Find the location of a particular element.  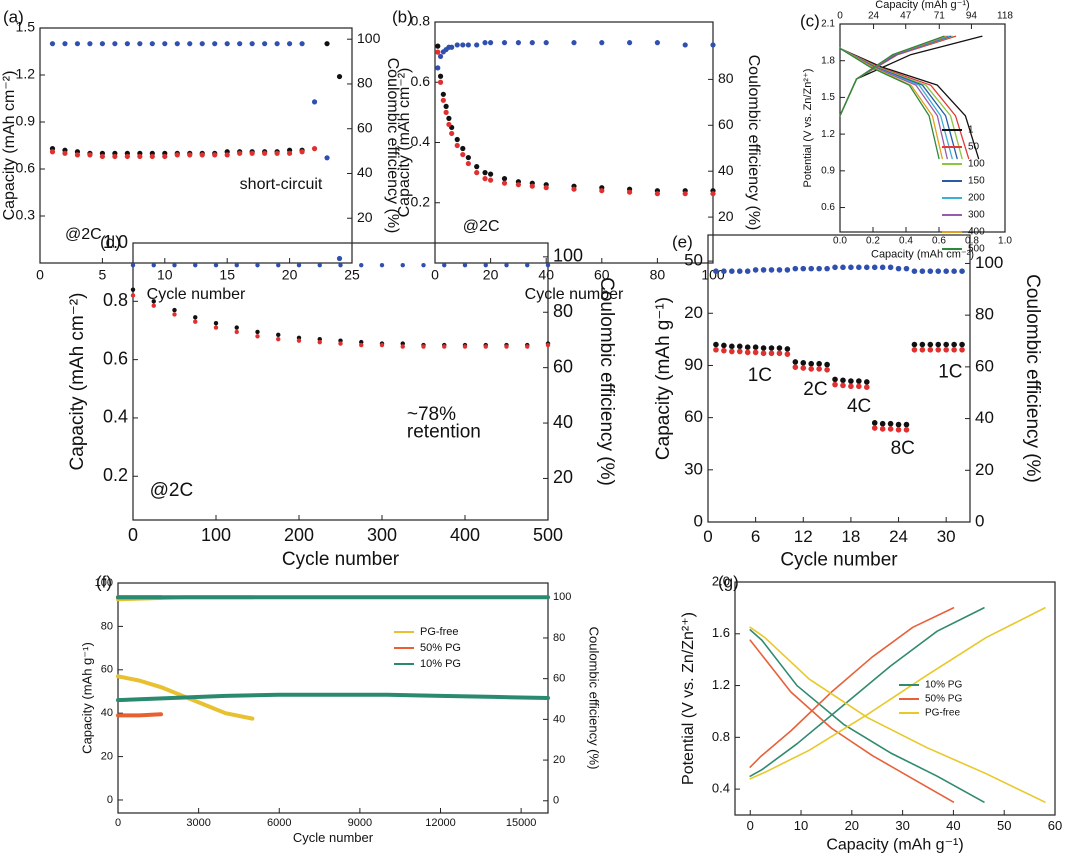

legend-label: 50% PG is located at coordinates (440, 648).